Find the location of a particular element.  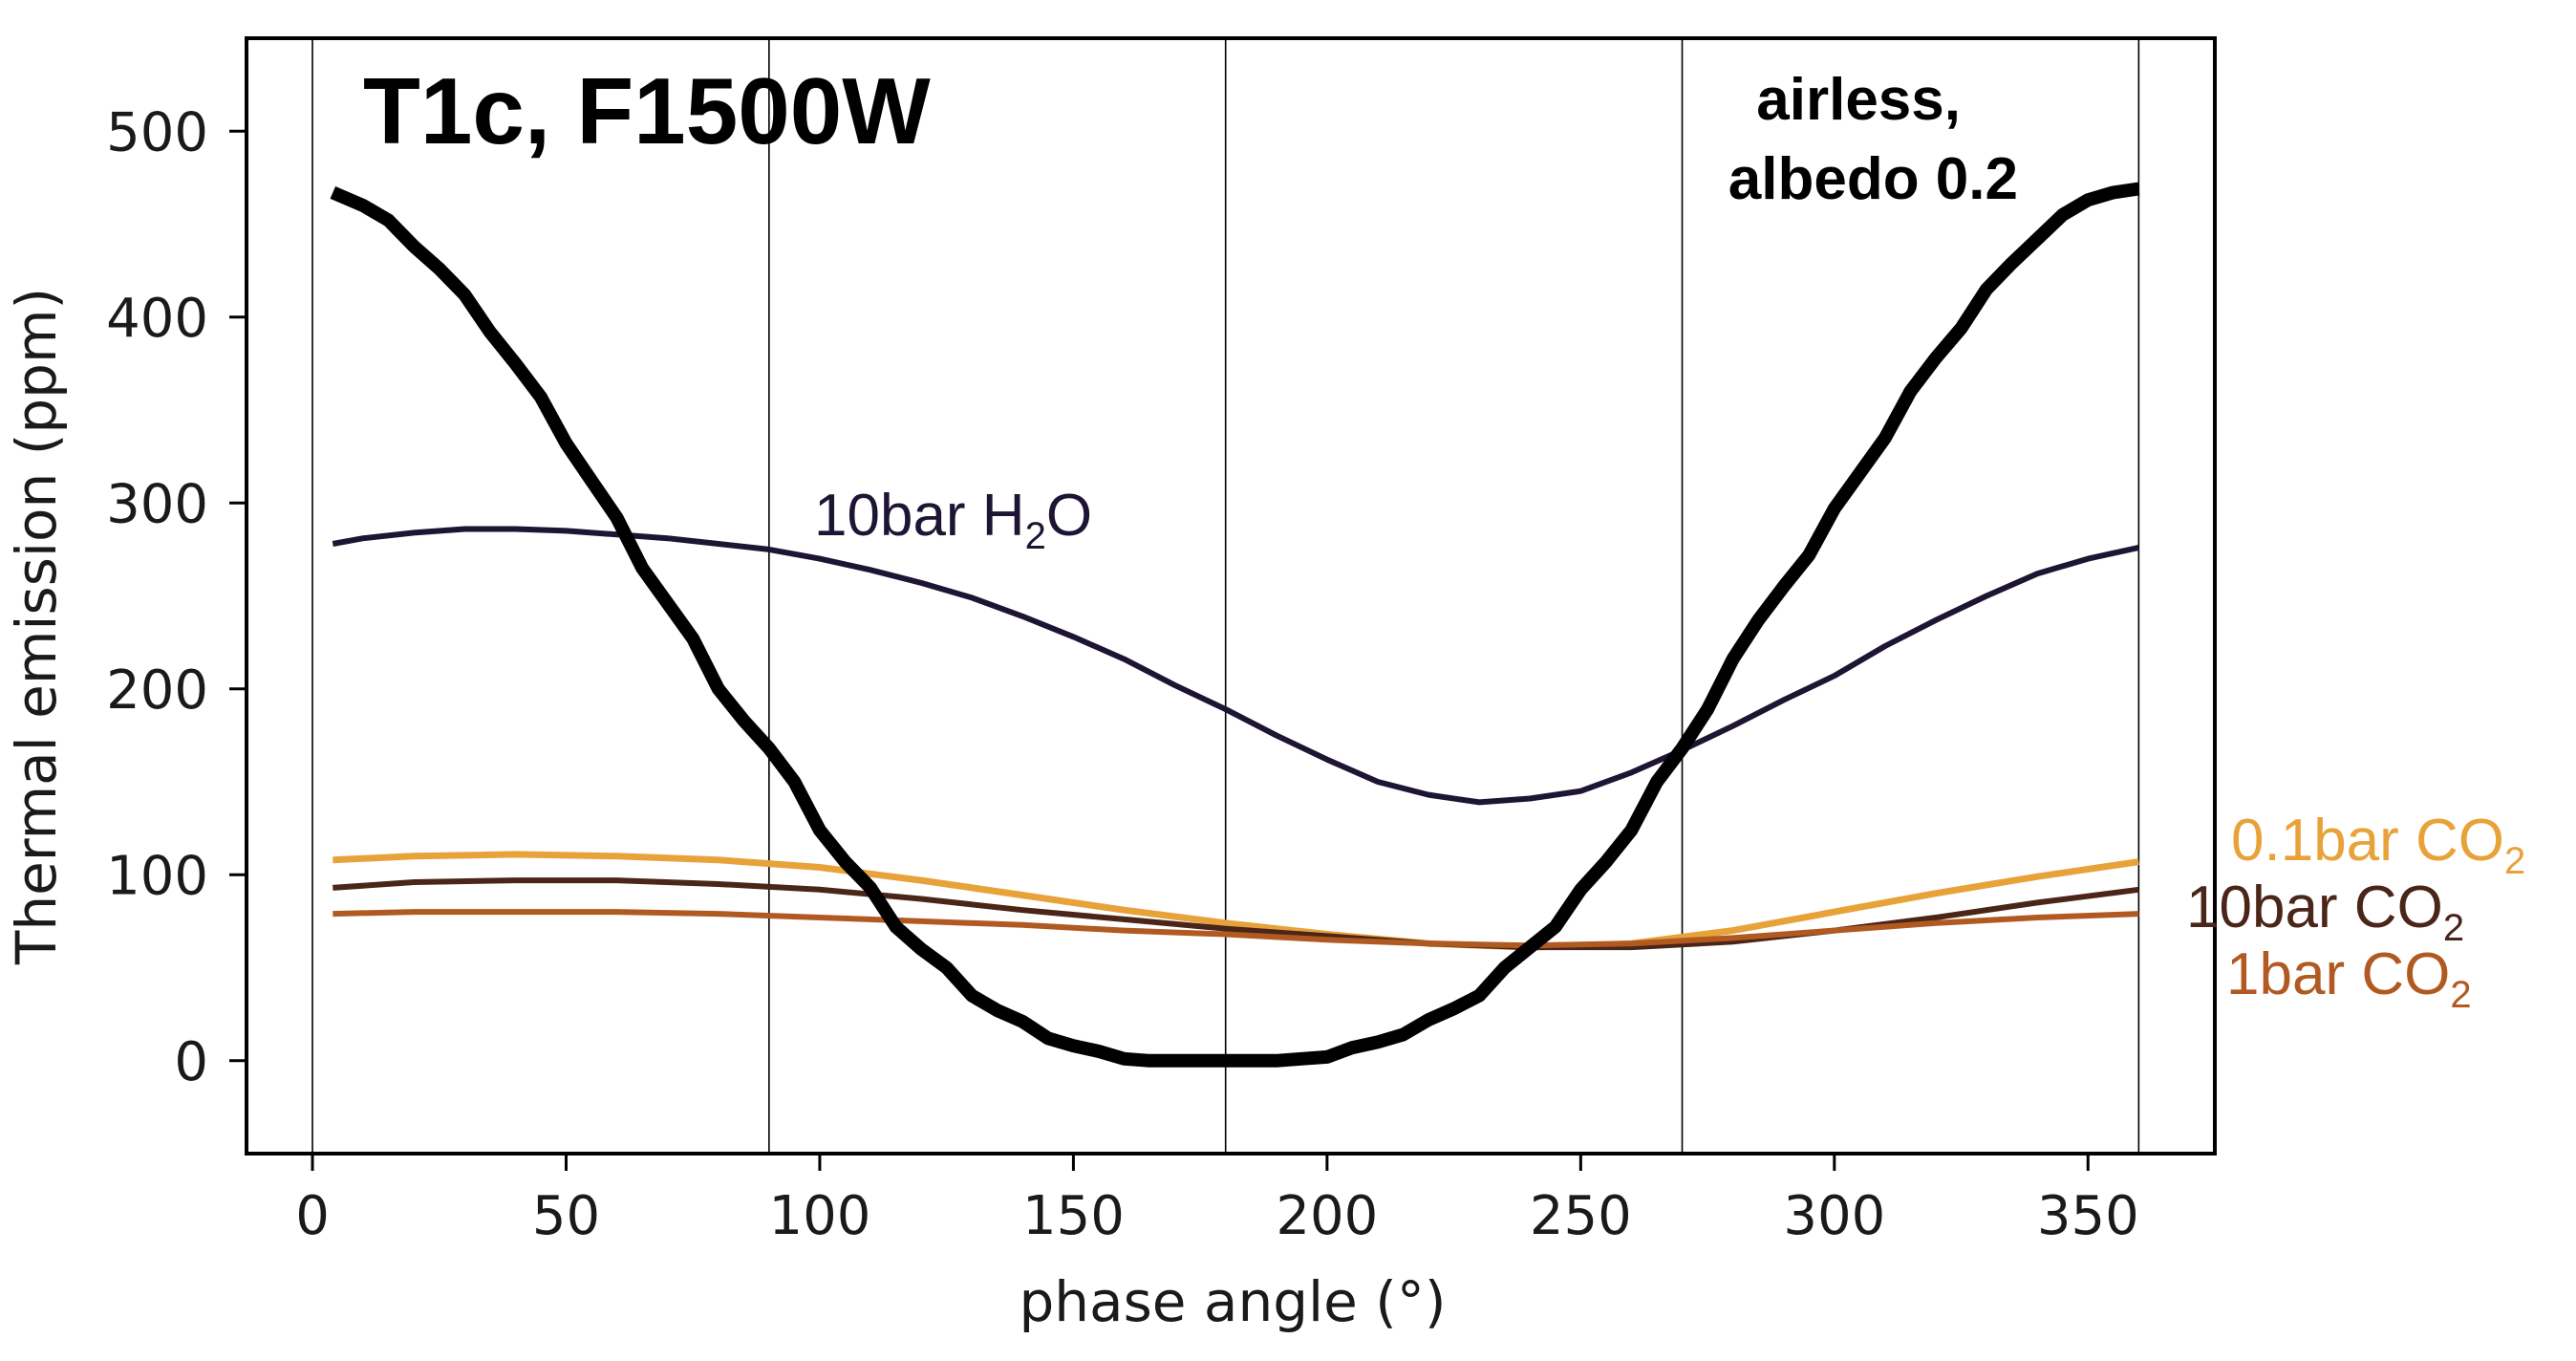

label-0-1bar-co2-sub: 2 is located at coordinates (2514, 861).